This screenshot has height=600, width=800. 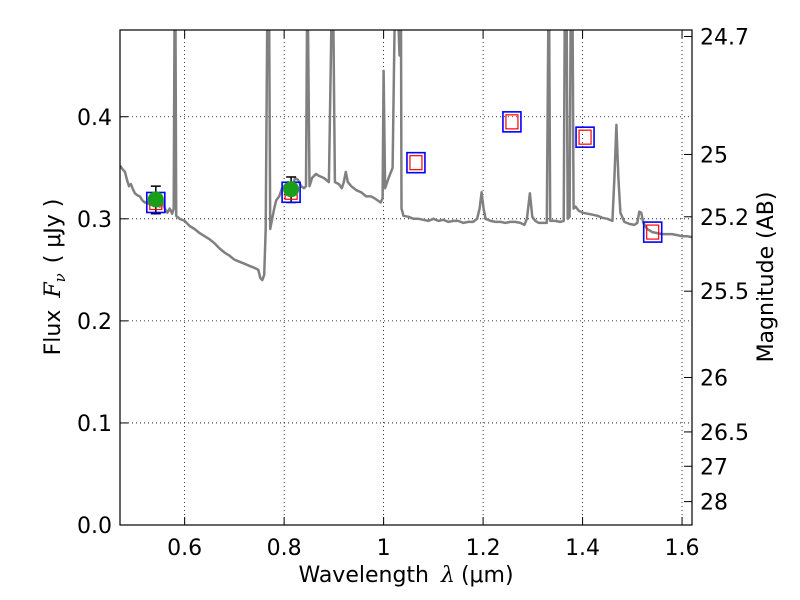 What do you see at coordinates (94, 322) in the screenshot?
I see `y-tick-label: 0.2` at bounding box center [94, 322].